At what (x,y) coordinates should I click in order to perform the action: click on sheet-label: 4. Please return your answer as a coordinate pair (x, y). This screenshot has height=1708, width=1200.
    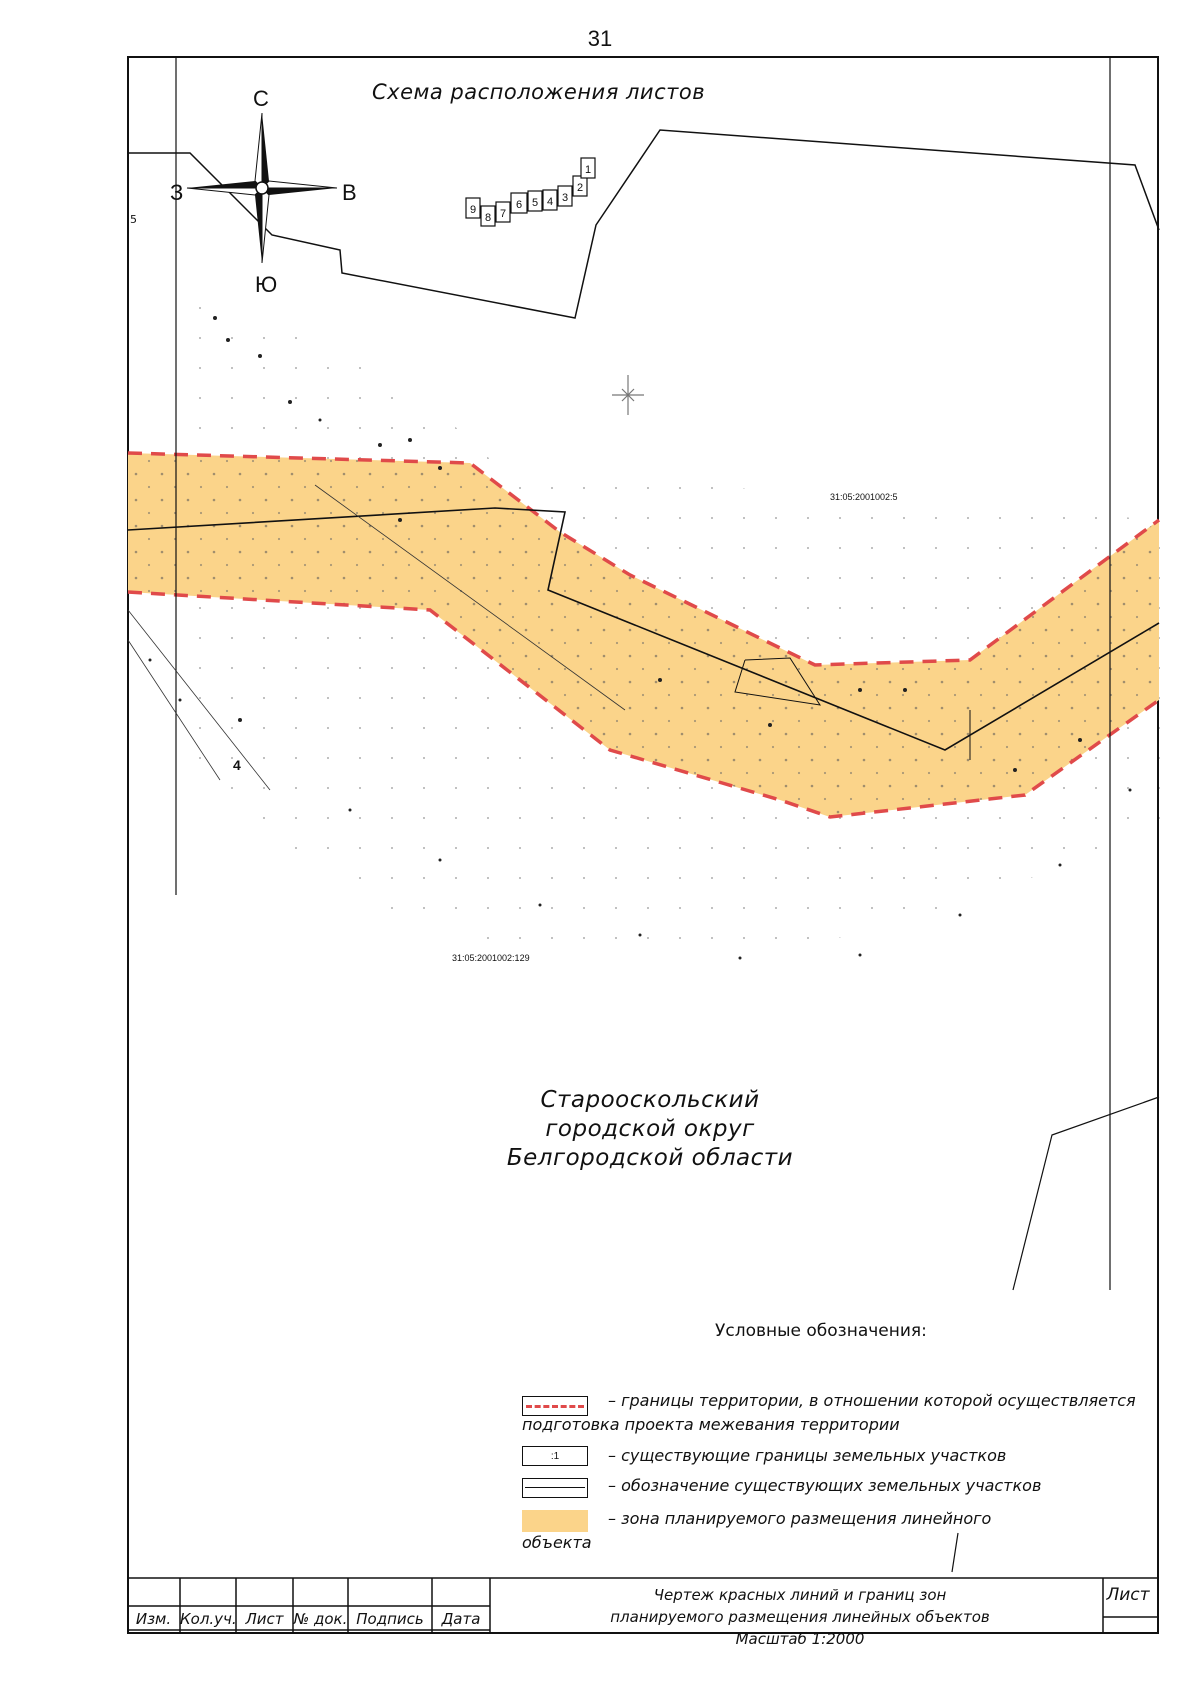
    Looking at the image, I should click on (550, 202).